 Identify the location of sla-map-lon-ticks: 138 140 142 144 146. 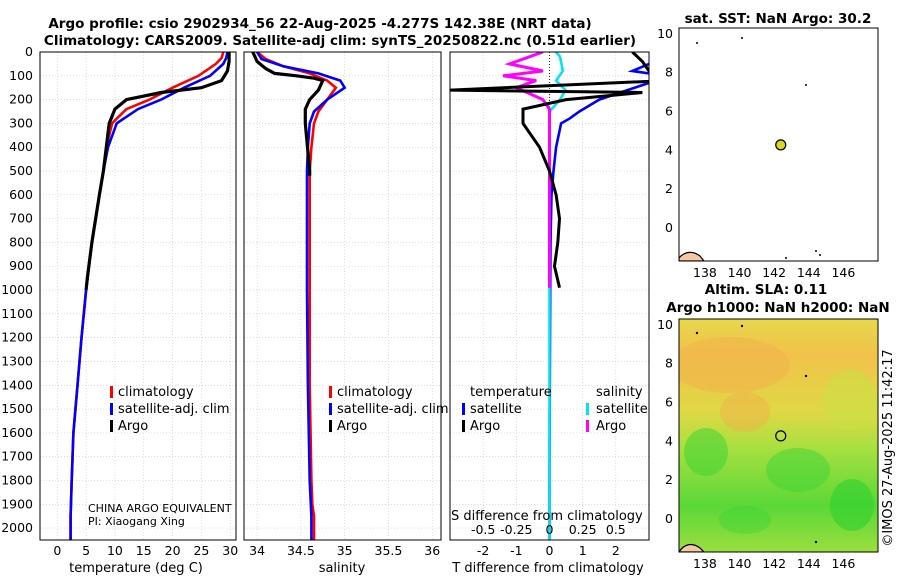
(774, 563).